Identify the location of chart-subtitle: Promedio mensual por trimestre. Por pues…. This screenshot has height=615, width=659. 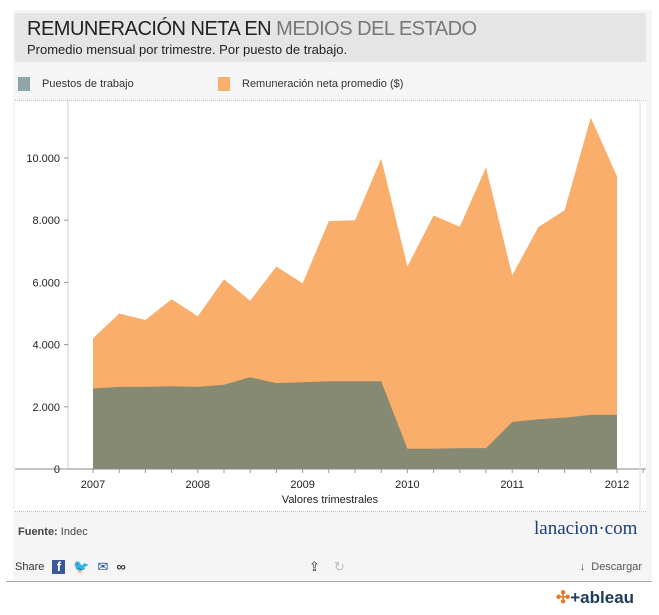
(187, 49).